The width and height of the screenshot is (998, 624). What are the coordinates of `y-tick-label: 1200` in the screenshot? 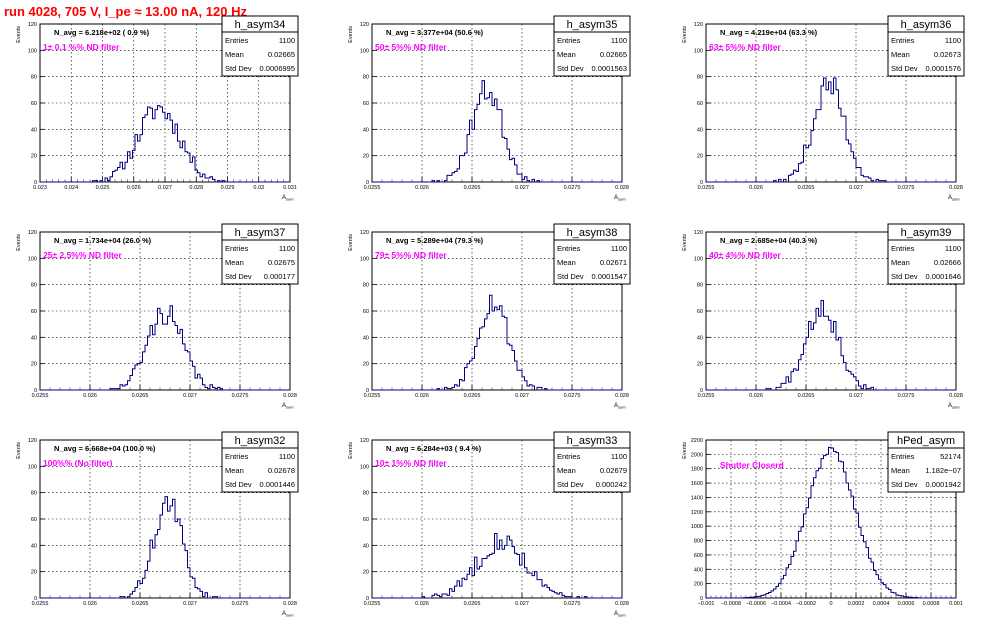 It's located at (697, 513).